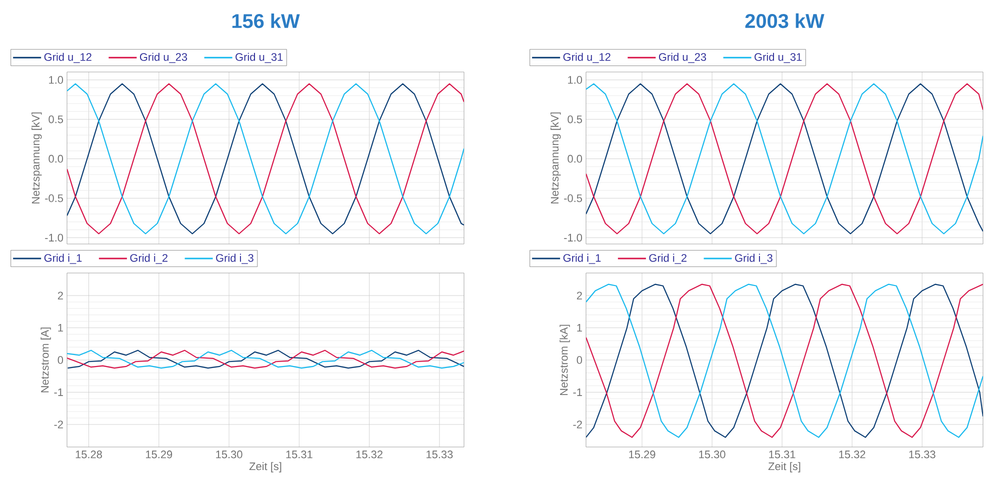 This screenshot has height=486, width=988. I want to click on chart-title: 2003 kW, so click(784, 20).